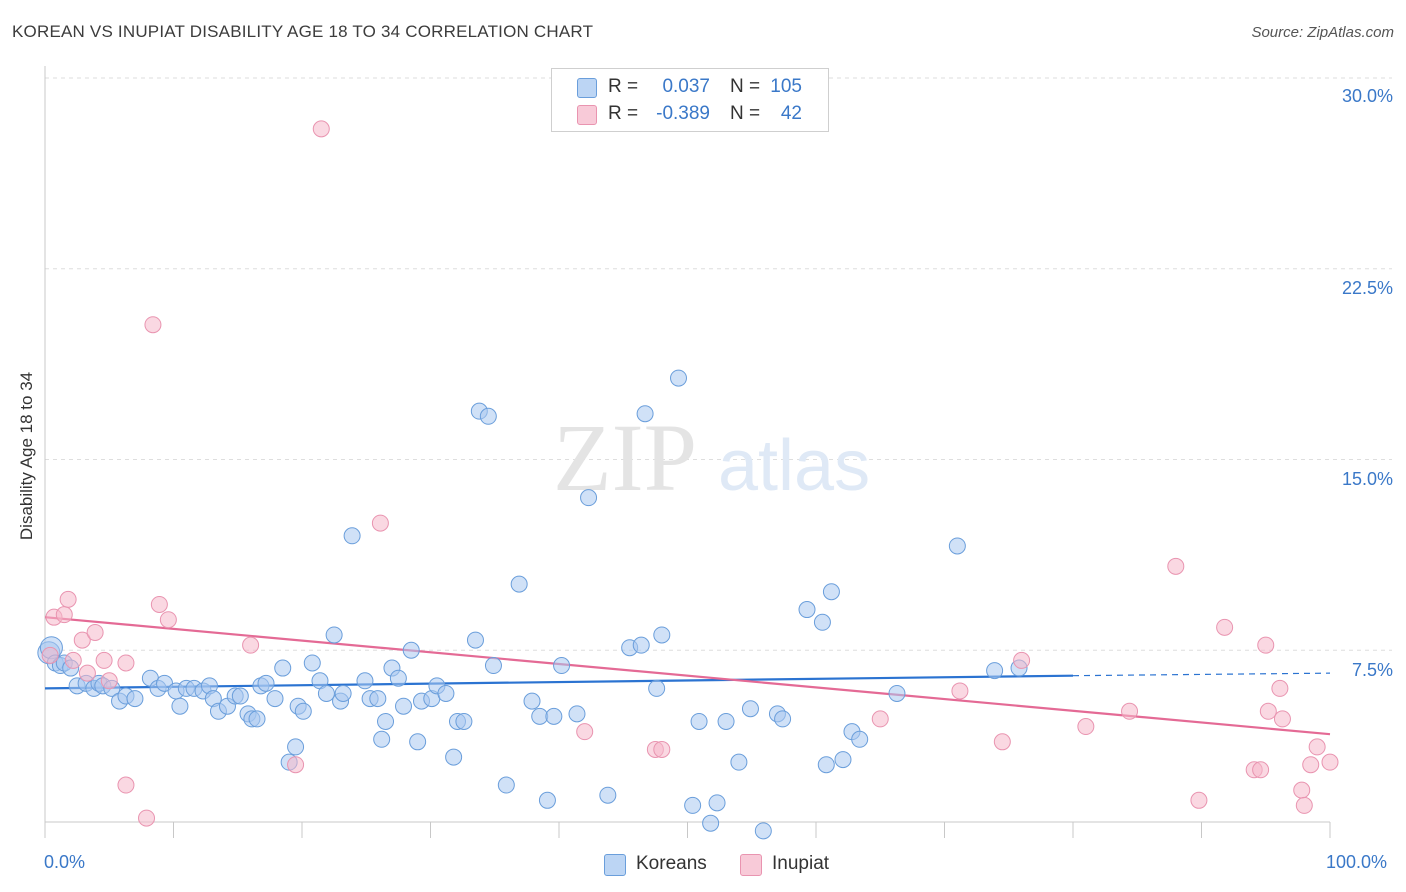  I want to click on n-value: 105, so click(786, 86).